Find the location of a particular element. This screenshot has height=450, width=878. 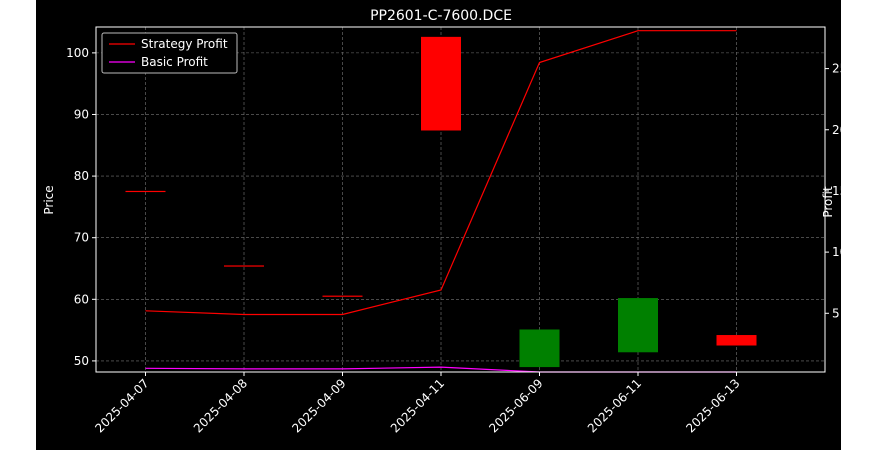

y-tick-label-left: 100 is located at coordinates (77, 53).